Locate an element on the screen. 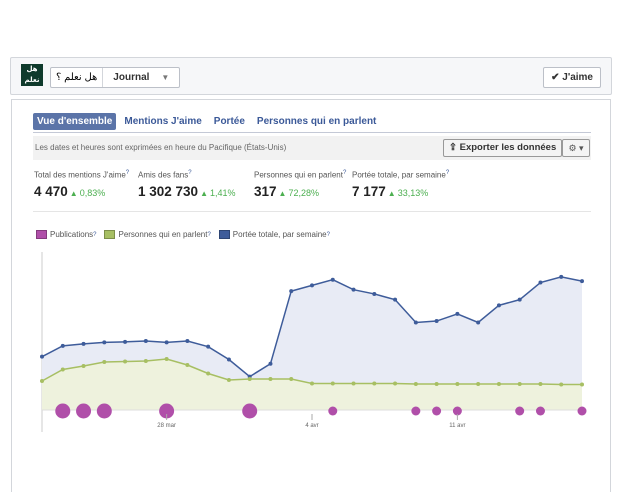 This screenshot has height=492, width=620. page-logo: هل نعلم is located at coordinates (32, 75).